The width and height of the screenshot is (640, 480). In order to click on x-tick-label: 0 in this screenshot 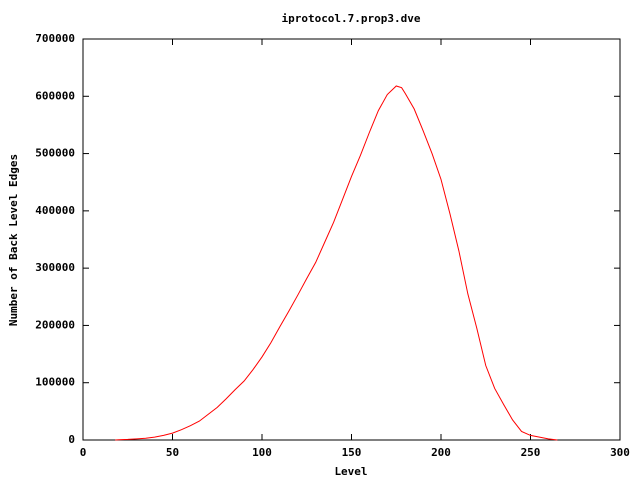, I will do `click(83, 452)`.